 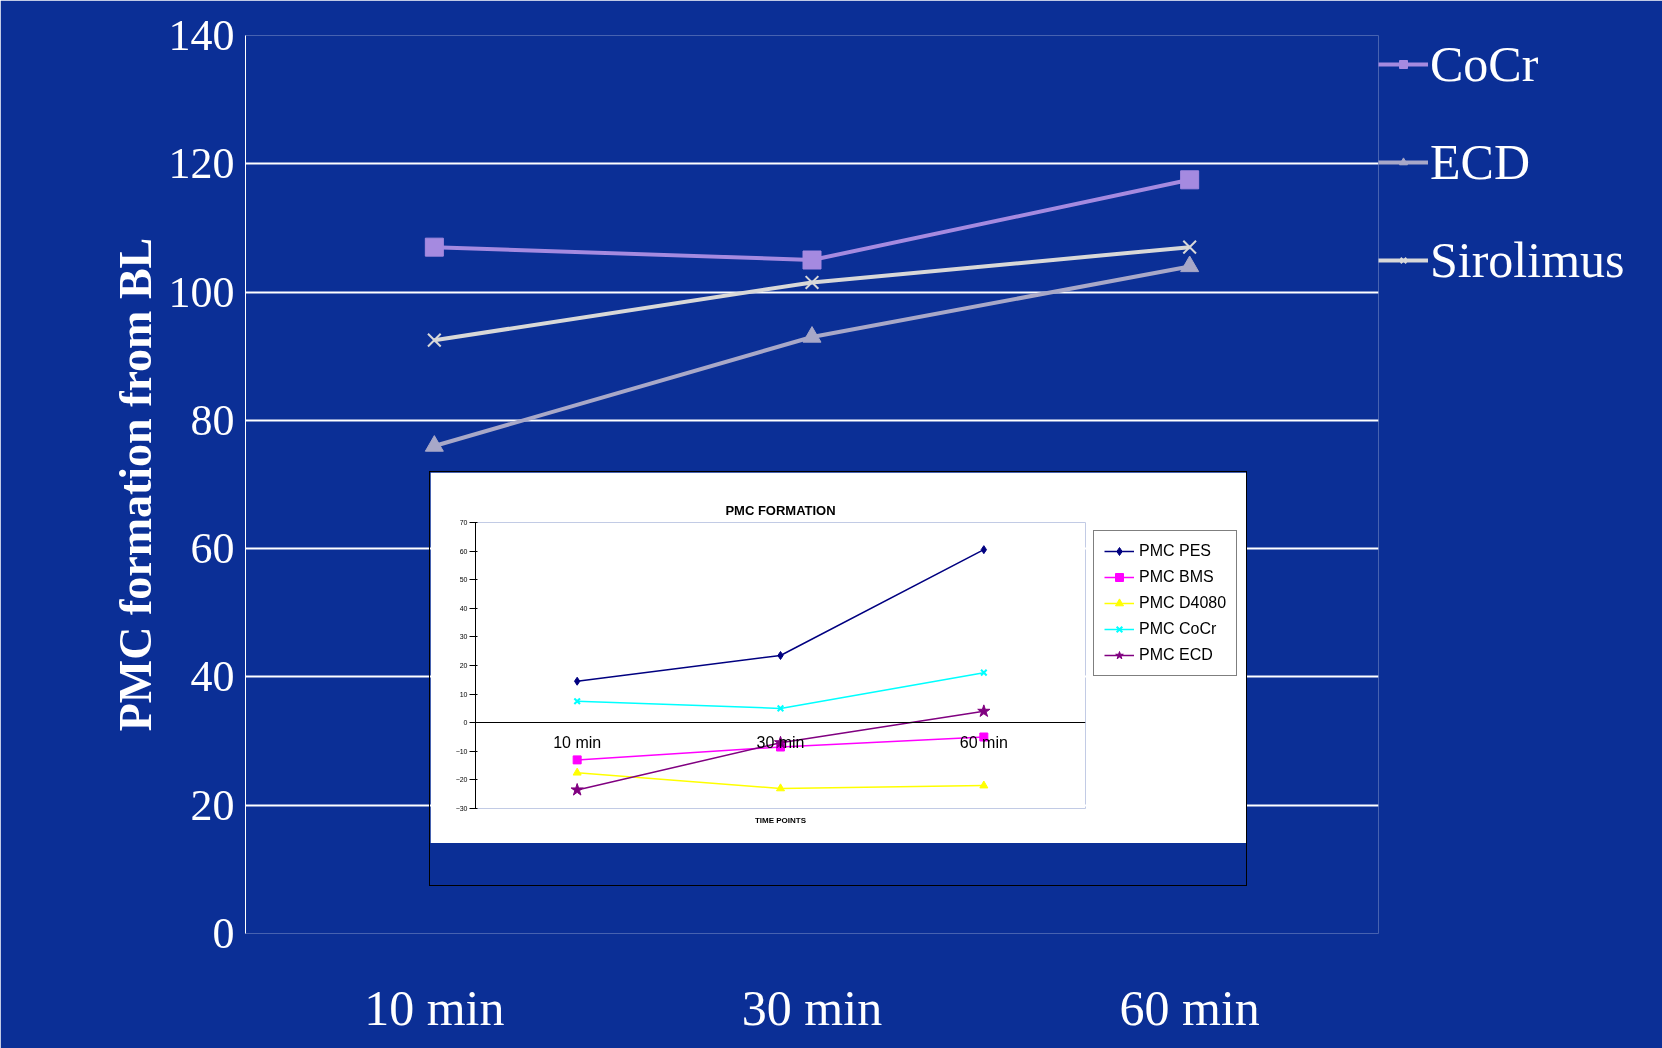 What do you see at coordinates (812, 1007) in the screenshot?
I see `x-tick-label: 30 min` at bounding box center [812, 1007].